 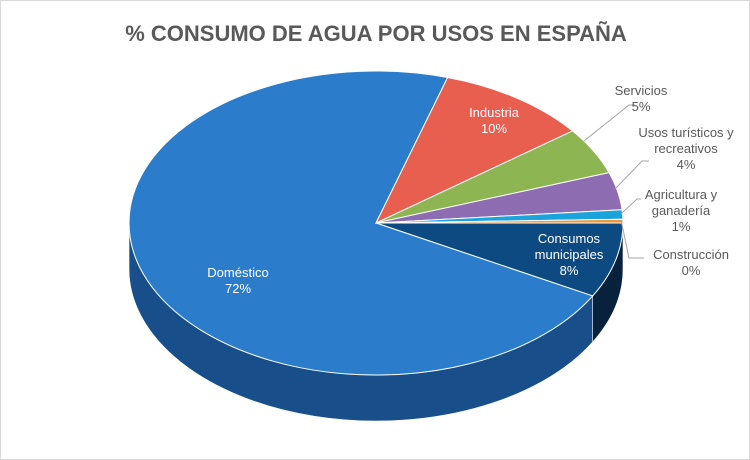 I want to click on data-label-value: 0%, so click(x=691, y=270).